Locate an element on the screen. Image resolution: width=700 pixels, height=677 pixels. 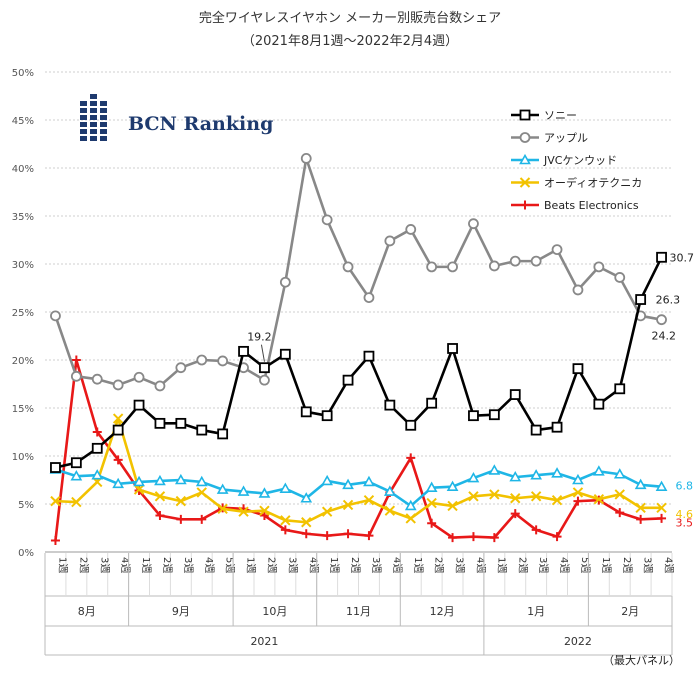
month-label: 1月 is located at coordinates (536, 611).